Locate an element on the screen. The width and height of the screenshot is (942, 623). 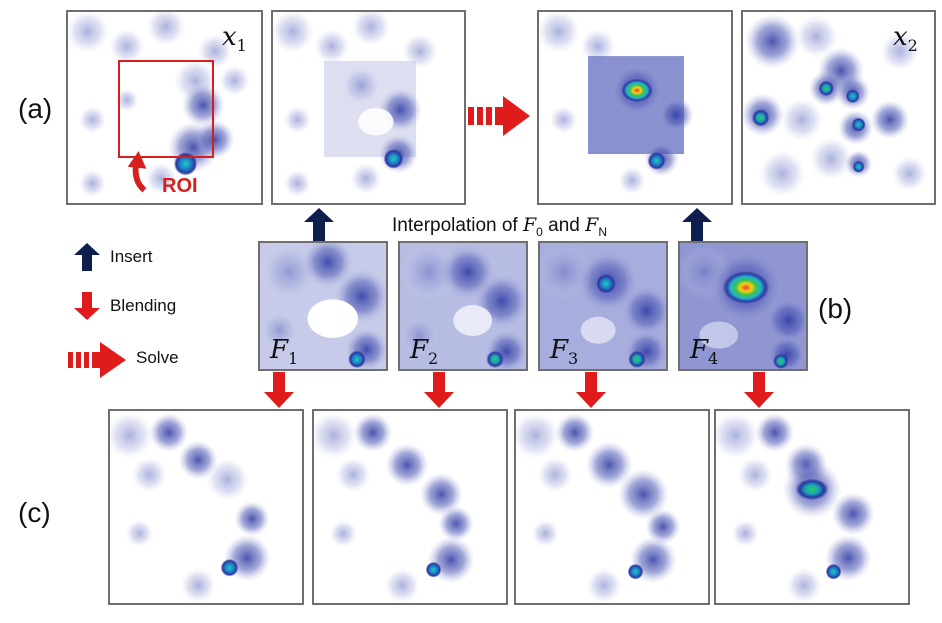
roi-label: ROI is located at coordinates (180, 186).